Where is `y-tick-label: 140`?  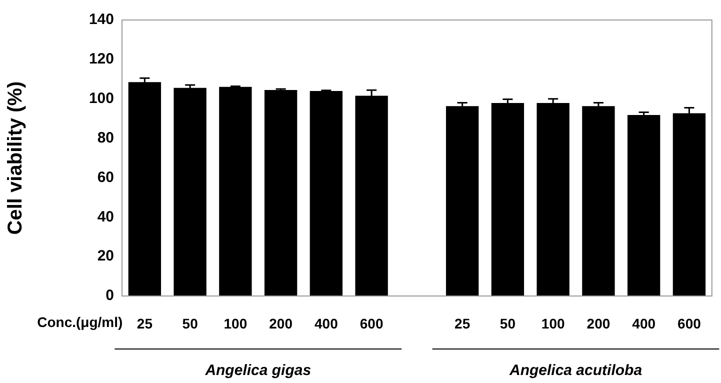 y-tick-label: 140 is located at coordinates (101, 19).